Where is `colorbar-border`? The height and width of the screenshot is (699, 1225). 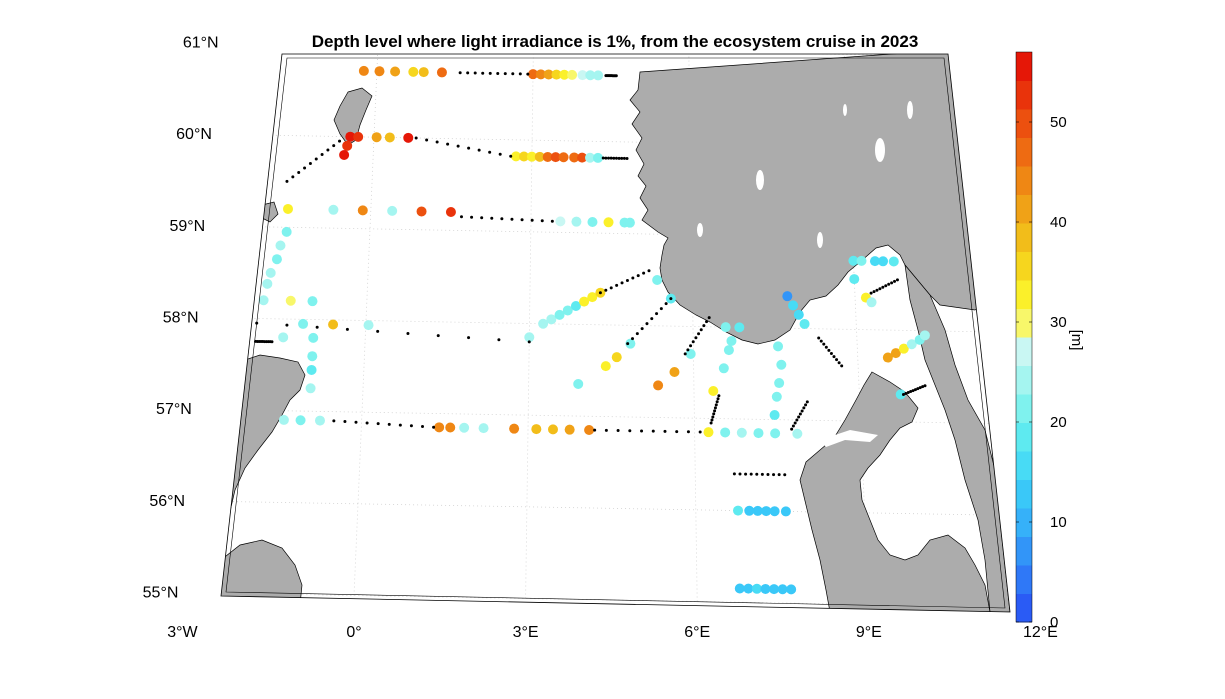
colorbar-border is located at coordinates (1024, 337).